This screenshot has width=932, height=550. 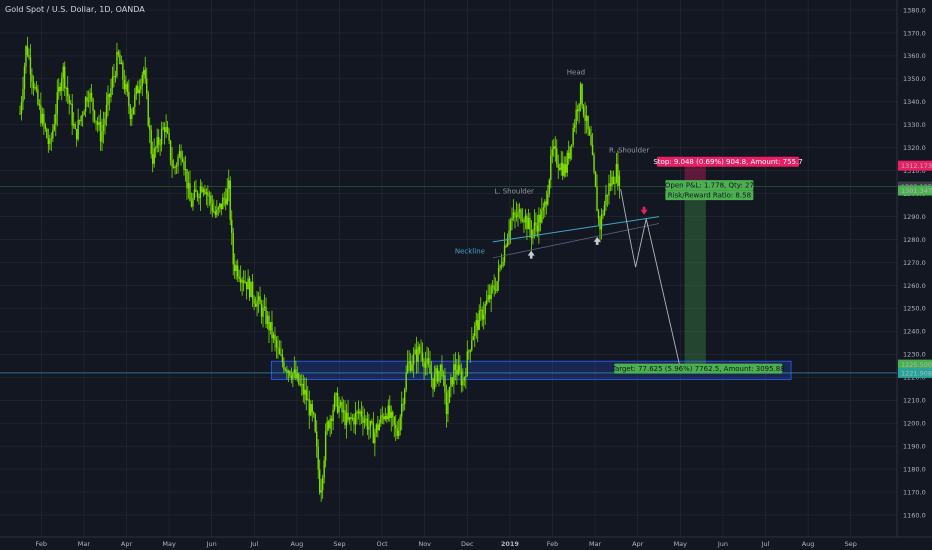 I want to click on price-tick-label: 1280.0, so click(x=914, y=240).